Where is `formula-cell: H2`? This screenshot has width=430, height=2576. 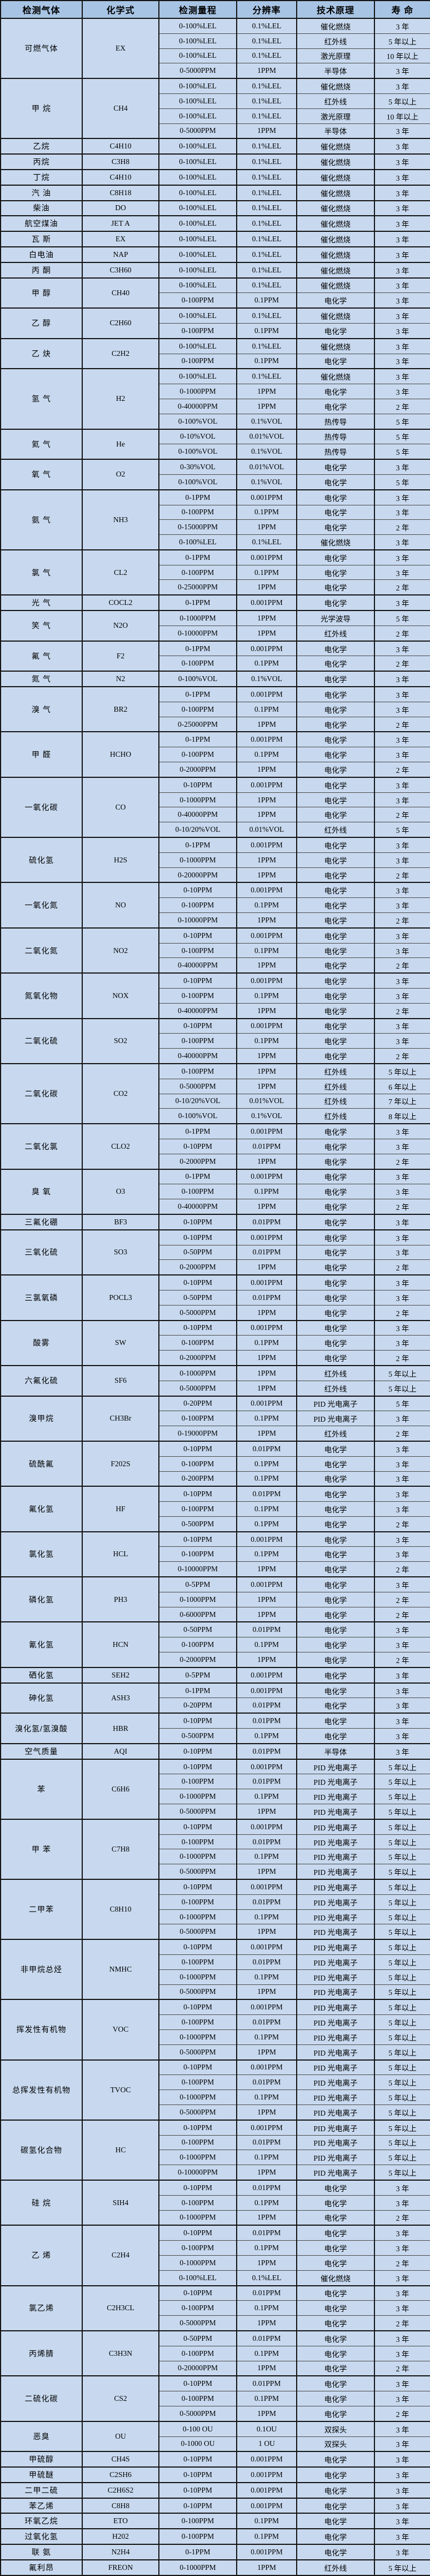
formula-cell: H2 is located at coordinates (121, 398).